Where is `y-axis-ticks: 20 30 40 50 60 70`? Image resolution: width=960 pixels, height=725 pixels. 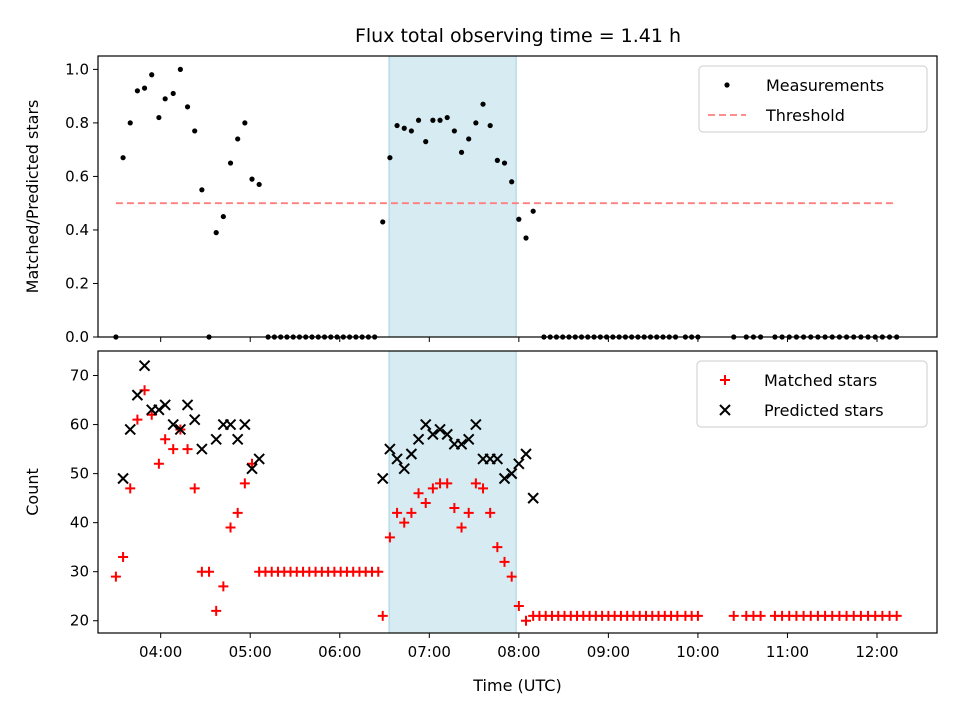 y-axis-ticks: 20 30 40 50 60 70 is located at coordinates (84, 498).